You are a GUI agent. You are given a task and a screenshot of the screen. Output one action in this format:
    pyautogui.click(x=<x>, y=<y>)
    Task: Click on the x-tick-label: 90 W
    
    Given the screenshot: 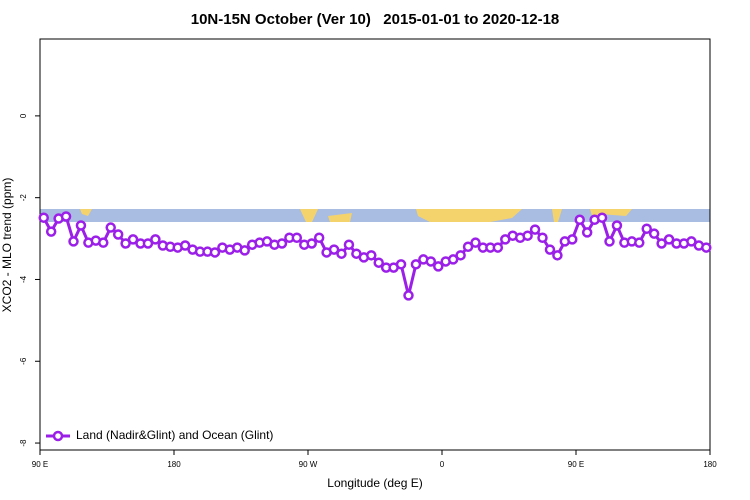 What is the action you would take?
    pyautogui.click(x=308, y=464)
    